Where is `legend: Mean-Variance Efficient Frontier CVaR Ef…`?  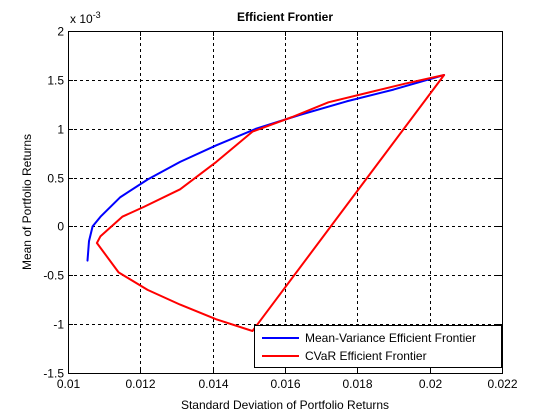
legend: Mean-Variance Efficient Frontier CVaR Ef… is located at coordinates (378, 346).